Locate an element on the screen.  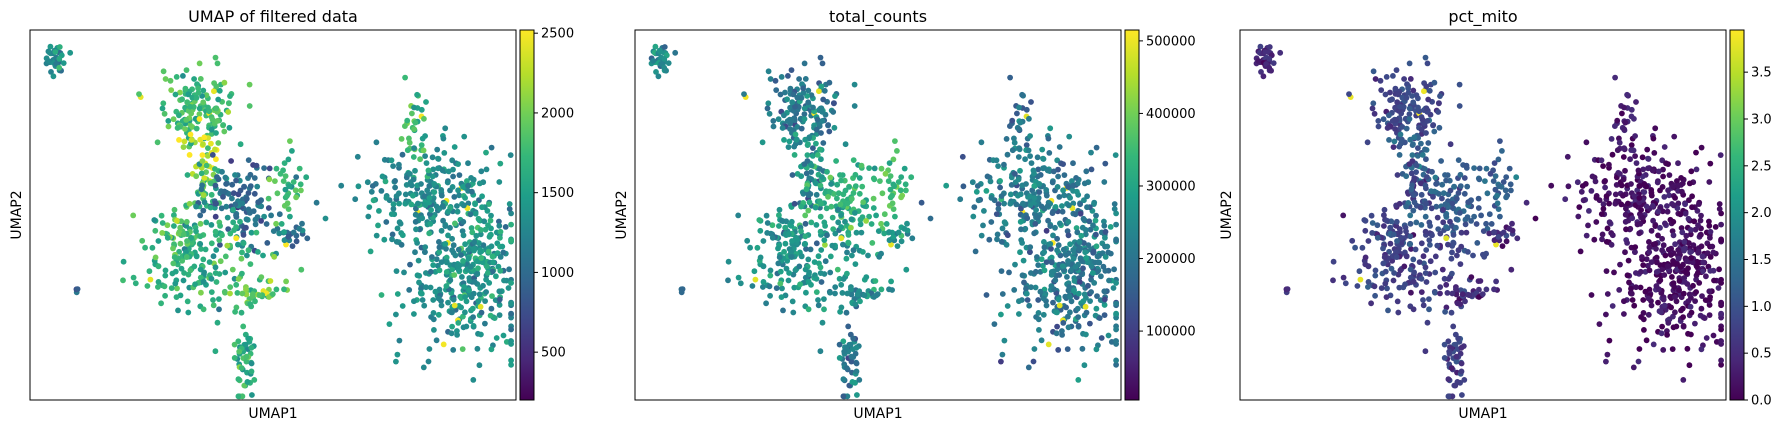
panel-title: pct_mito is located at coordinates (1482, 17).